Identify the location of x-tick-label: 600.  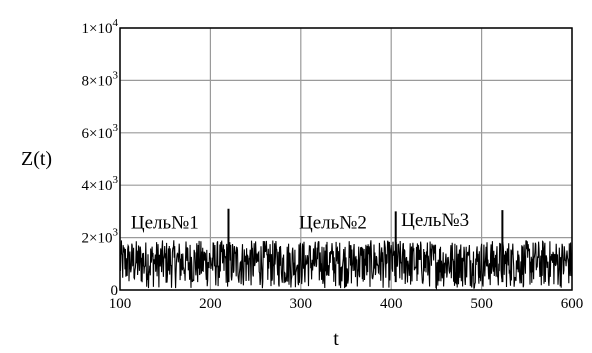
(572, 304).